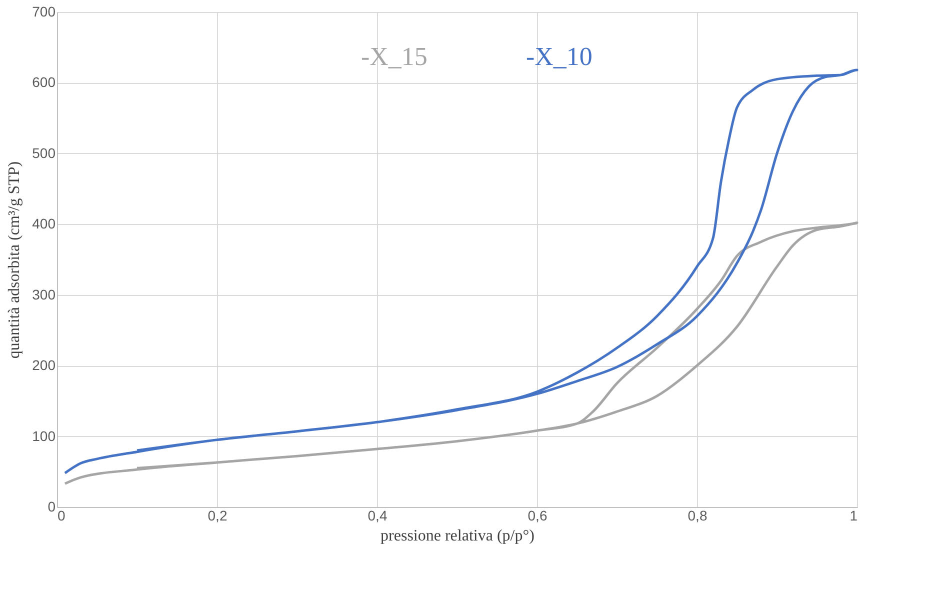 Image resolution: width=934 pixels, height=598 pixels. Describe the element at coordinates (457, 536) in the screenshot. I see `x-axis-title: pressione relativa (p/p°)` at that location.